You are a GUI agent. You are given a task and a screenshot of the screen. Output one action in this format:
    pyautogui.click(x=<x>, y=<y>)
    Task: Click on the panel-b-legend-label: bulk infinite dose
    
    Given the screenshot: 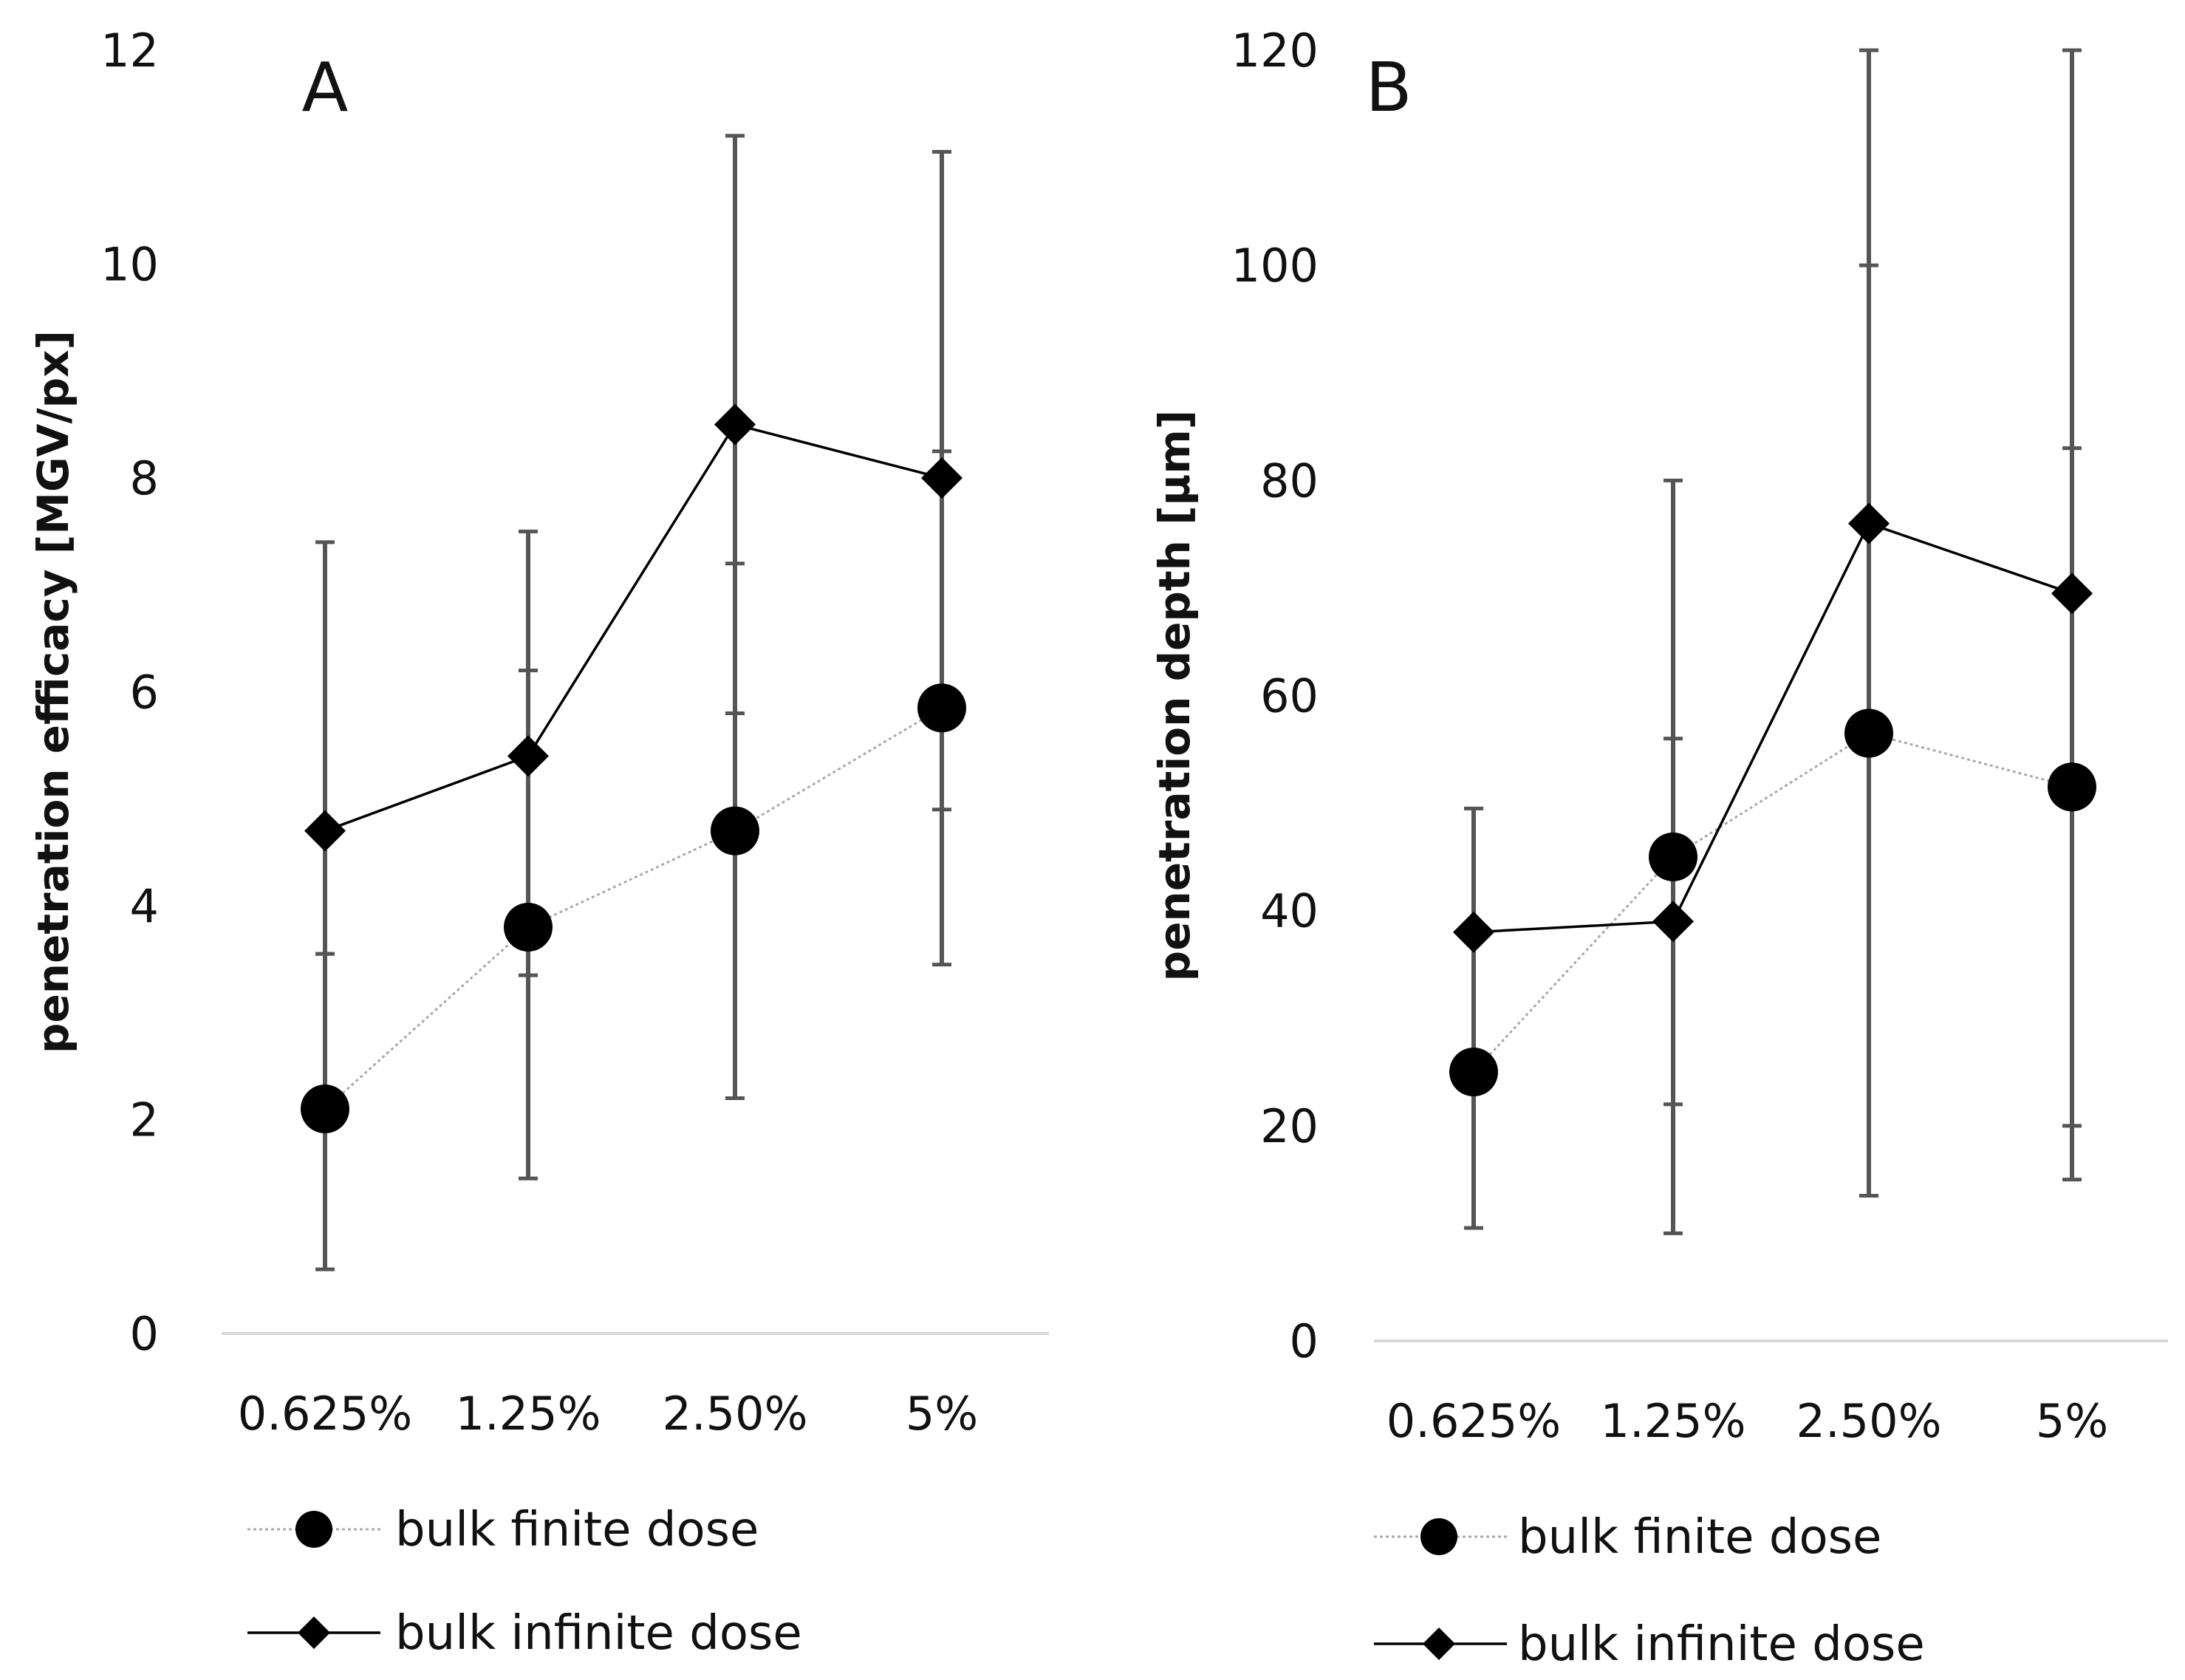 What is the action you would take?
    pyautogui.click(x=1721, y=1645)
    